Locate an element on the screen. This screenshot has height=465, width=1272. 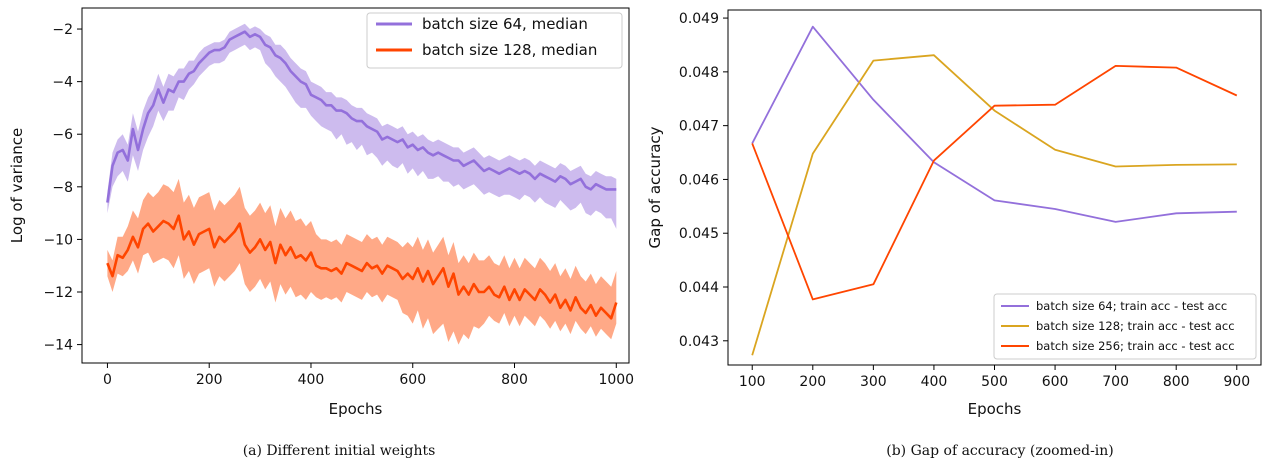
chart-a-ytick-label: −12 is located at coordinates (58, 293).